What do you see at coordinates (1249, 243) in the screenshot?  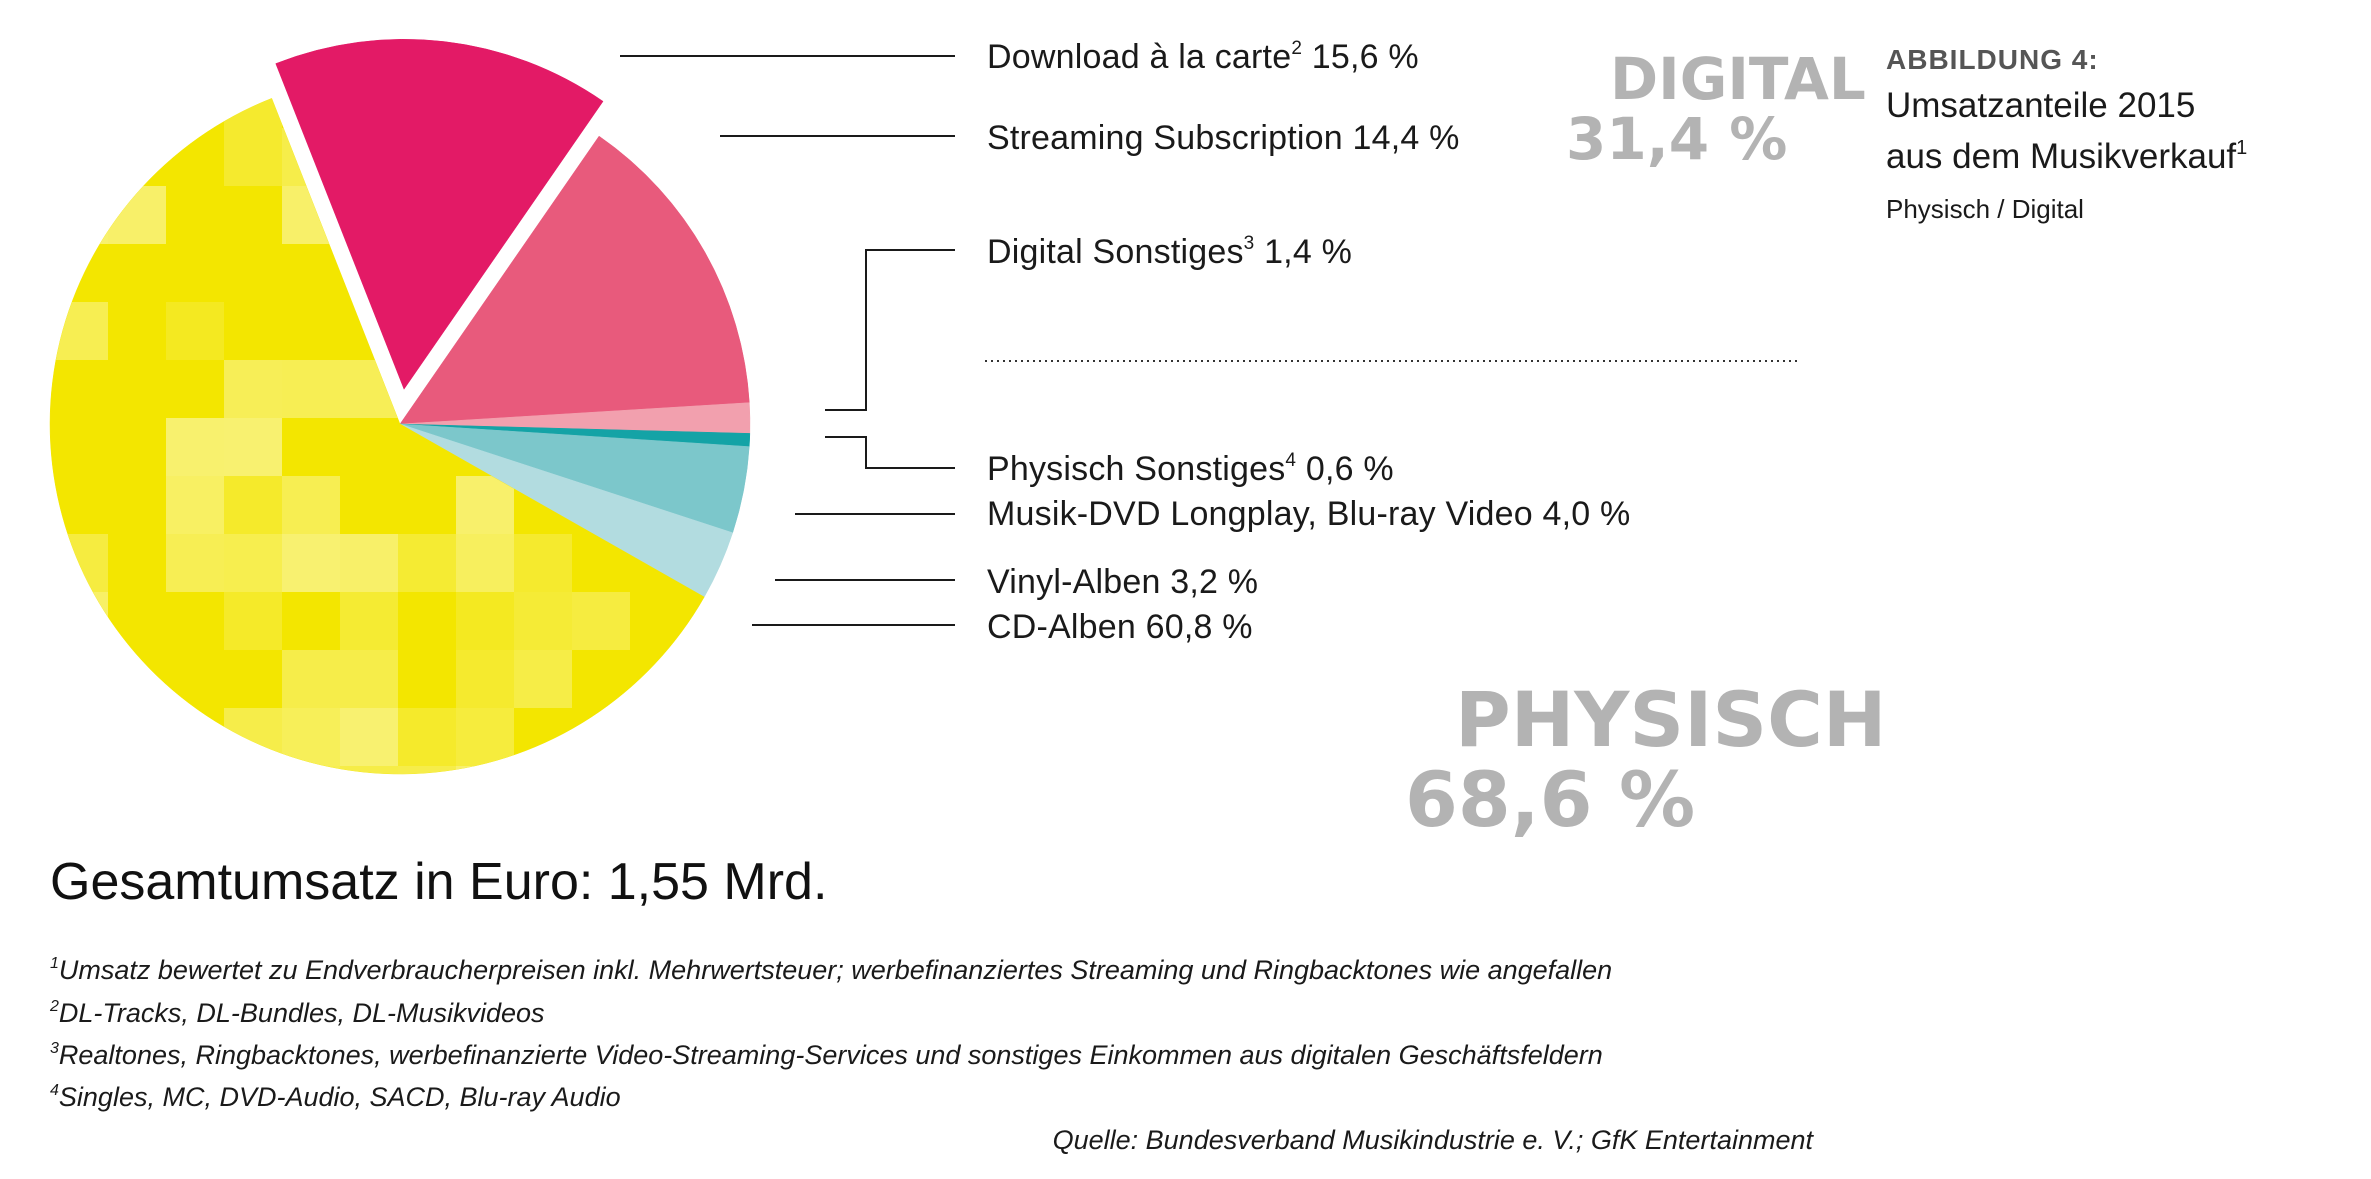 I see `slice-label-footnote-ref: 3` at bounding box center [1249, 243].